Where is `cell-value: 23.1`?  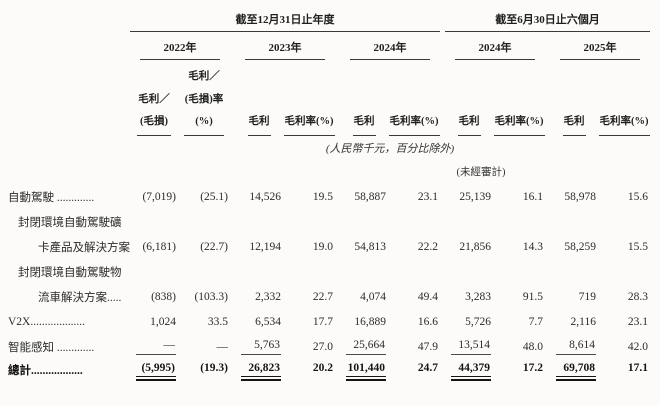
cell-value: 23.1 is located at coordinates (427, 196).